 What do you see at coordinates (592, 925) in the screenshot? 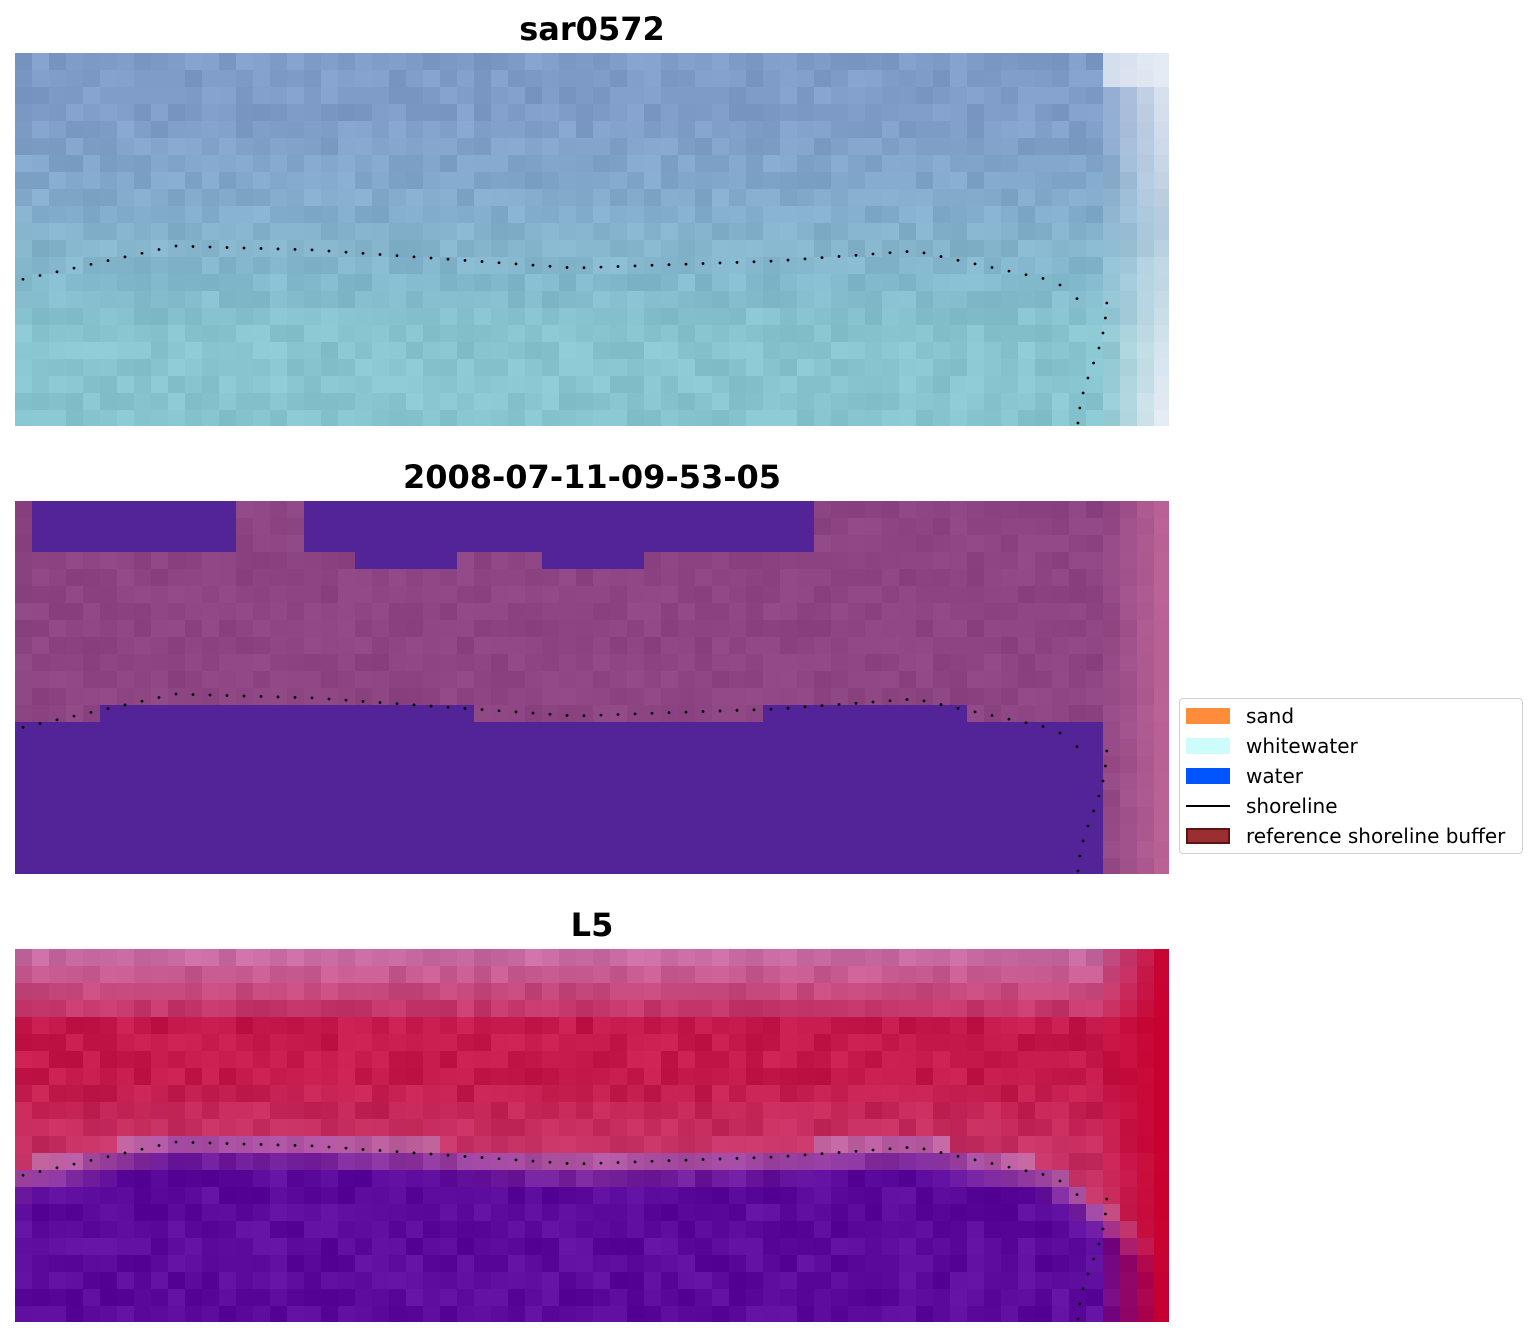
I see `panel-title-3: L5` at bounding box center [592, 925].